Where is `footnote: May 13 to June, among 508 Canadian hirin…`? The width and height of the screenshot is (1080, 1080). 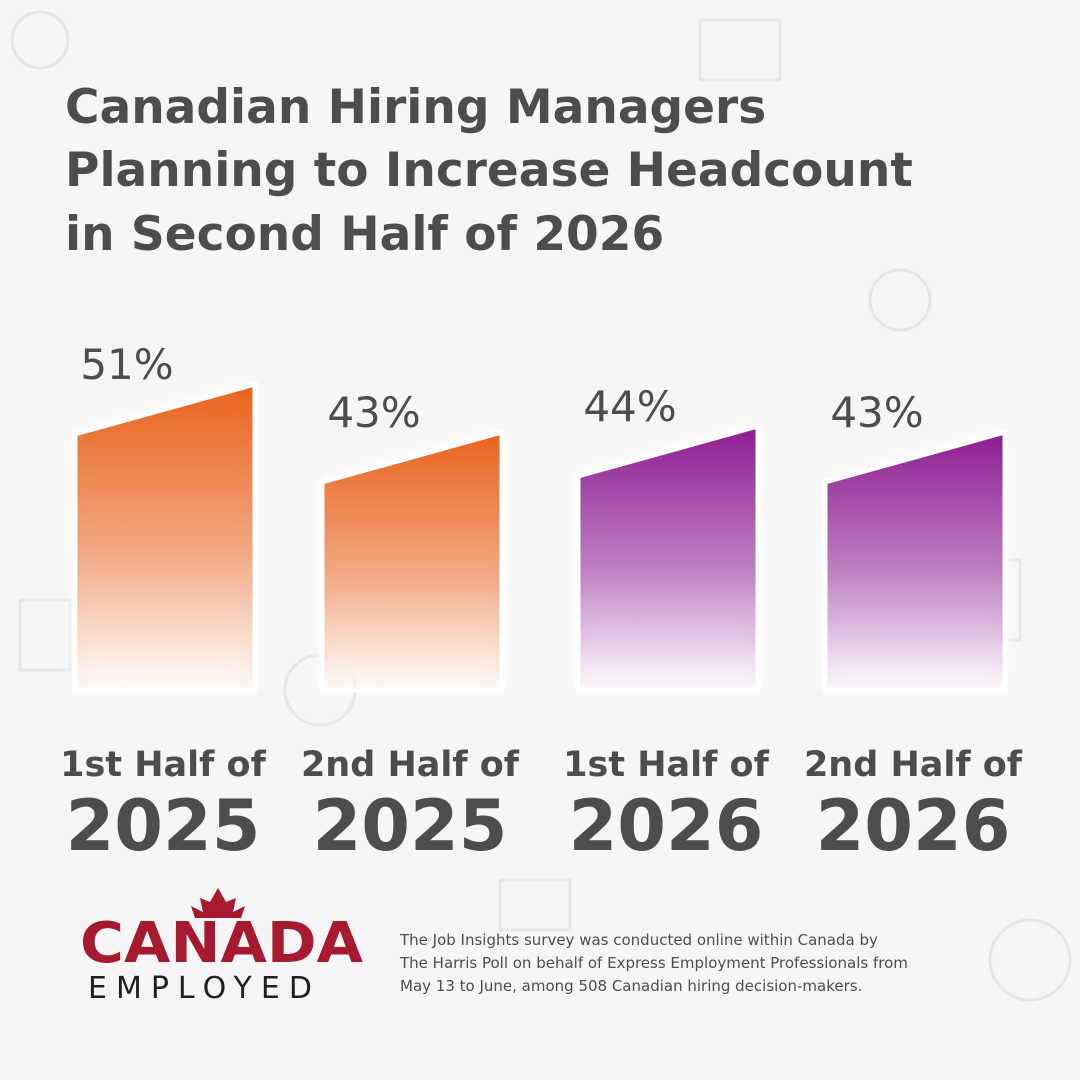 footnote: May 13 to June, among 508 Canadian hirin… is located at coordinates (631, 986).